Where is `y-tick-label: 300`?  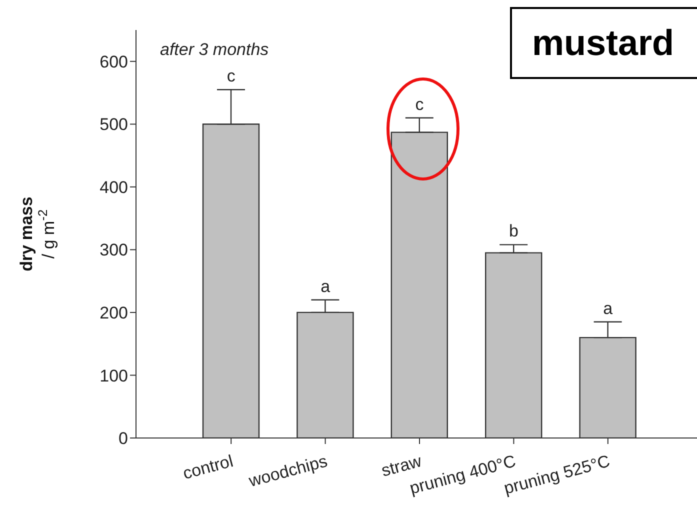 y-tick-label: 300 is located at coordinates (114, 250).